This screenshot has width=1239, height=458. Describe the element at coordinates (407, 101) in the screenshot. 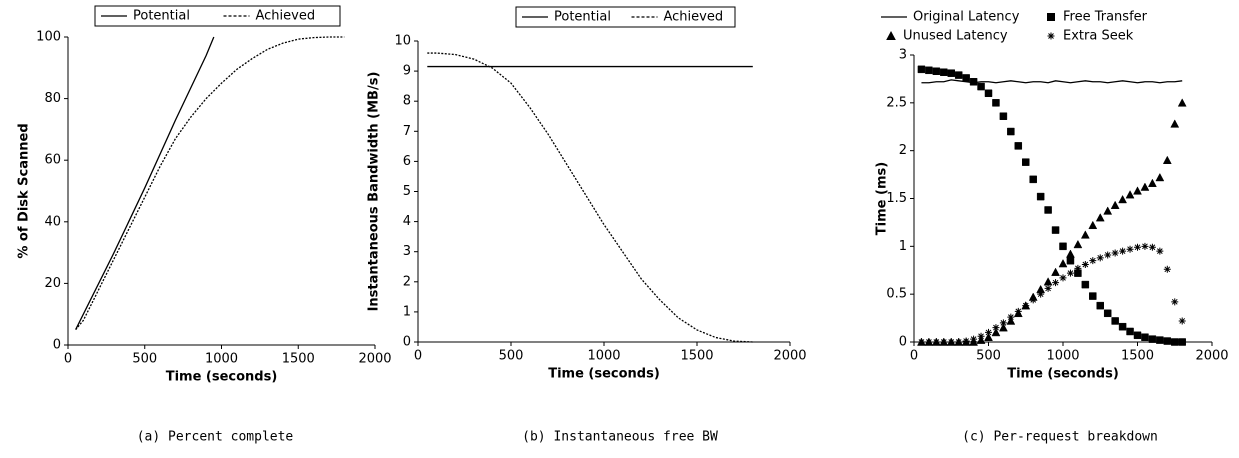

I see `y-tick-label: 8` at that location.